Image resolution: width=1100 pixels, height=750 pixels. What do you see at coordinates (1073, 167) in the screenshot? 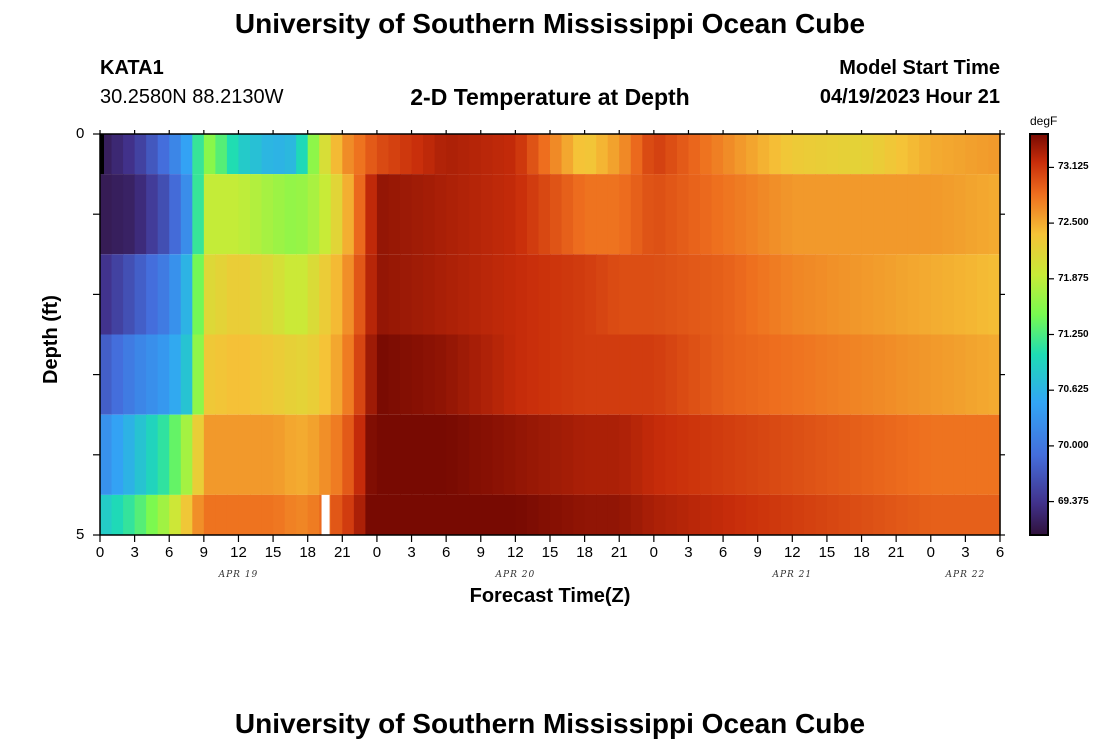
I see `colorbar-tick-label: 73.125` at bounding box center [1073, 167].